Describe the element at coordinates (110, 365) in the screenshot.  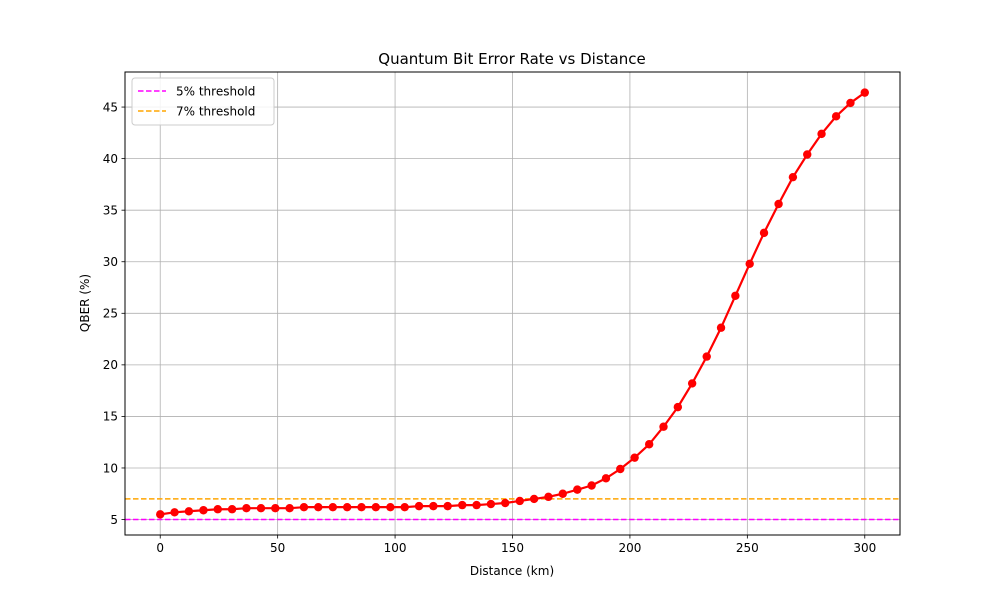
I see `y-tick-label: 20` at that location.